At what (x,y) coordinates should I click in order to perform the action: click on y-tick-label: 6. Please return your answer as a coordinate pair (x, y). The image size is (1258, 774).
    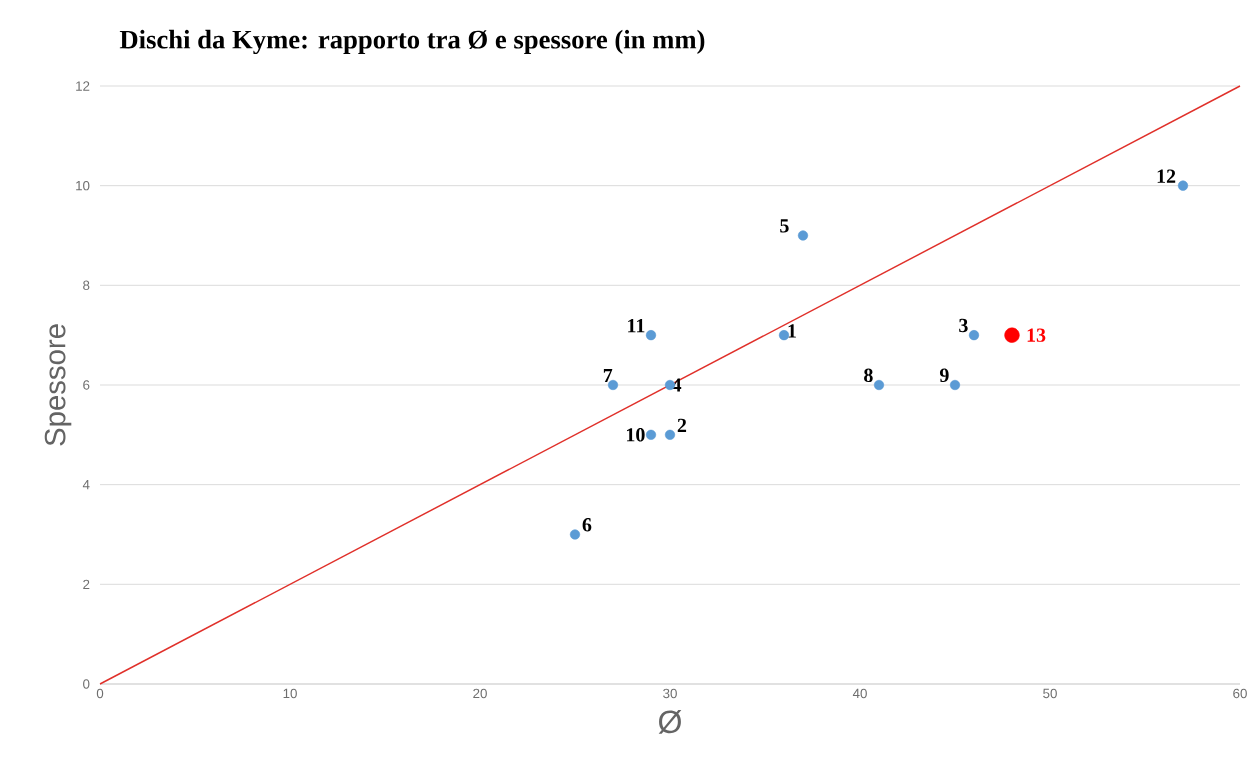
    Looking at the image, I should click on (86, 385).